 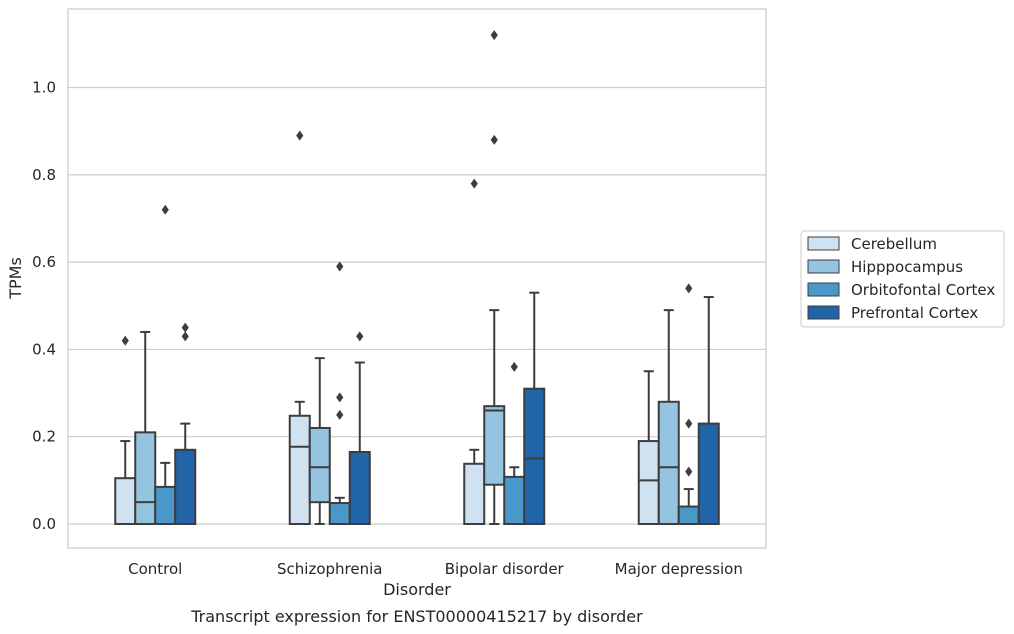 I want to click on y-axis-title: TPMs, so click(x=15, y=278).